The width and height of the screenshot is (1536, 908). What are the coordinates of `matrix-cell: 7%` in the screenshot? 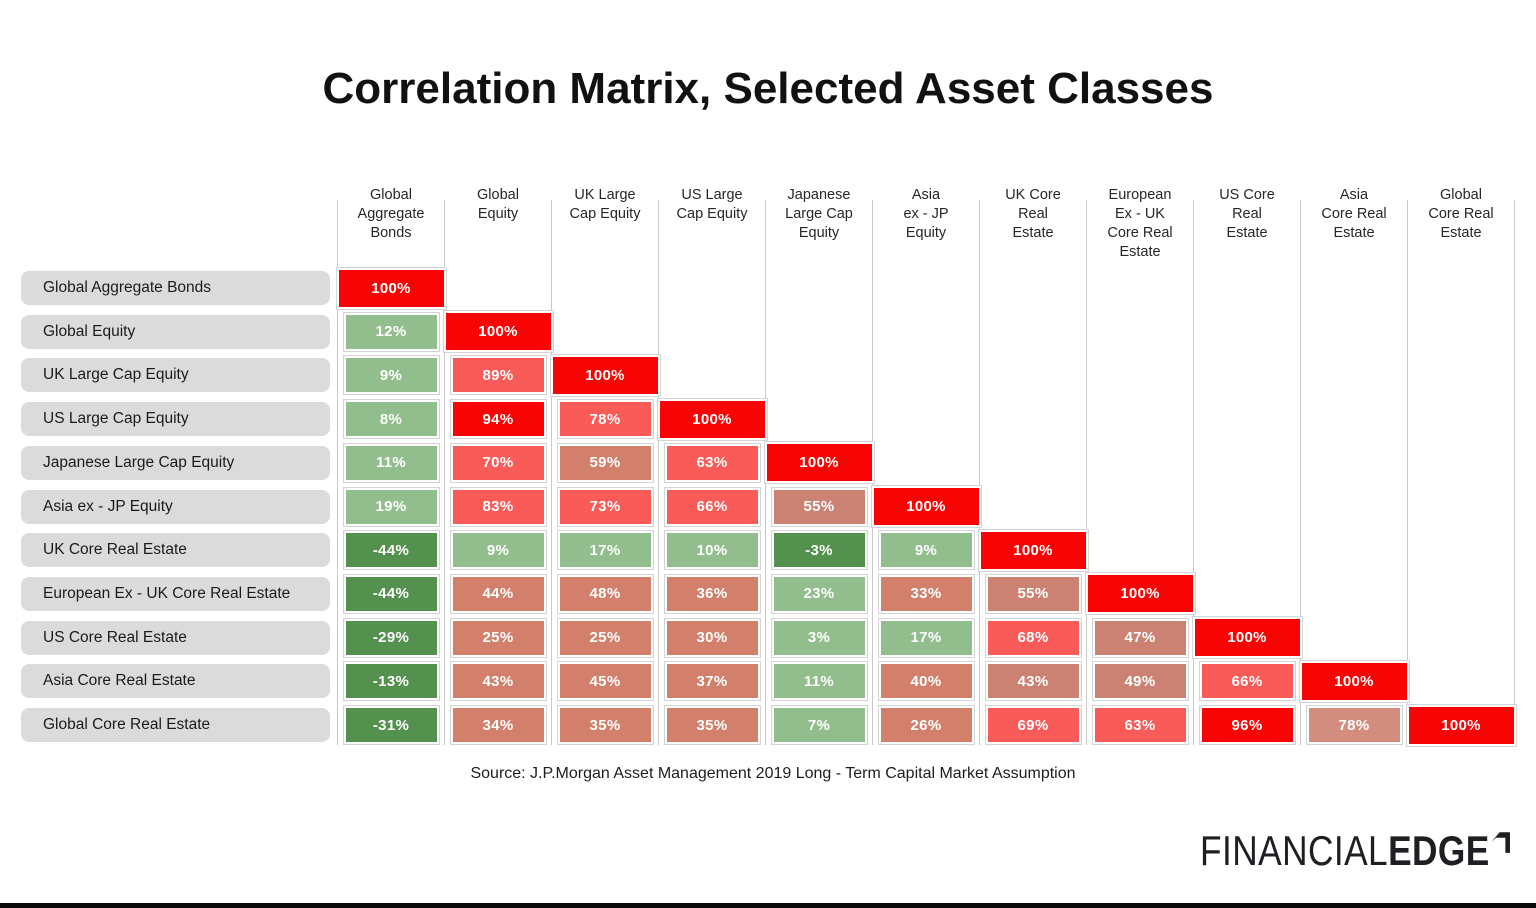 It's located at (819, 725).